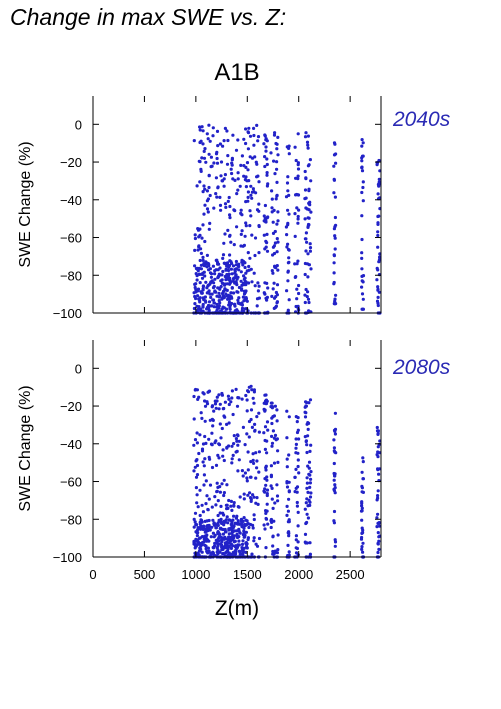  What do you see at coordinates (145, 574) in the screenshot?
I see `x-tick-label: 500` at bounding box center [145, 574].